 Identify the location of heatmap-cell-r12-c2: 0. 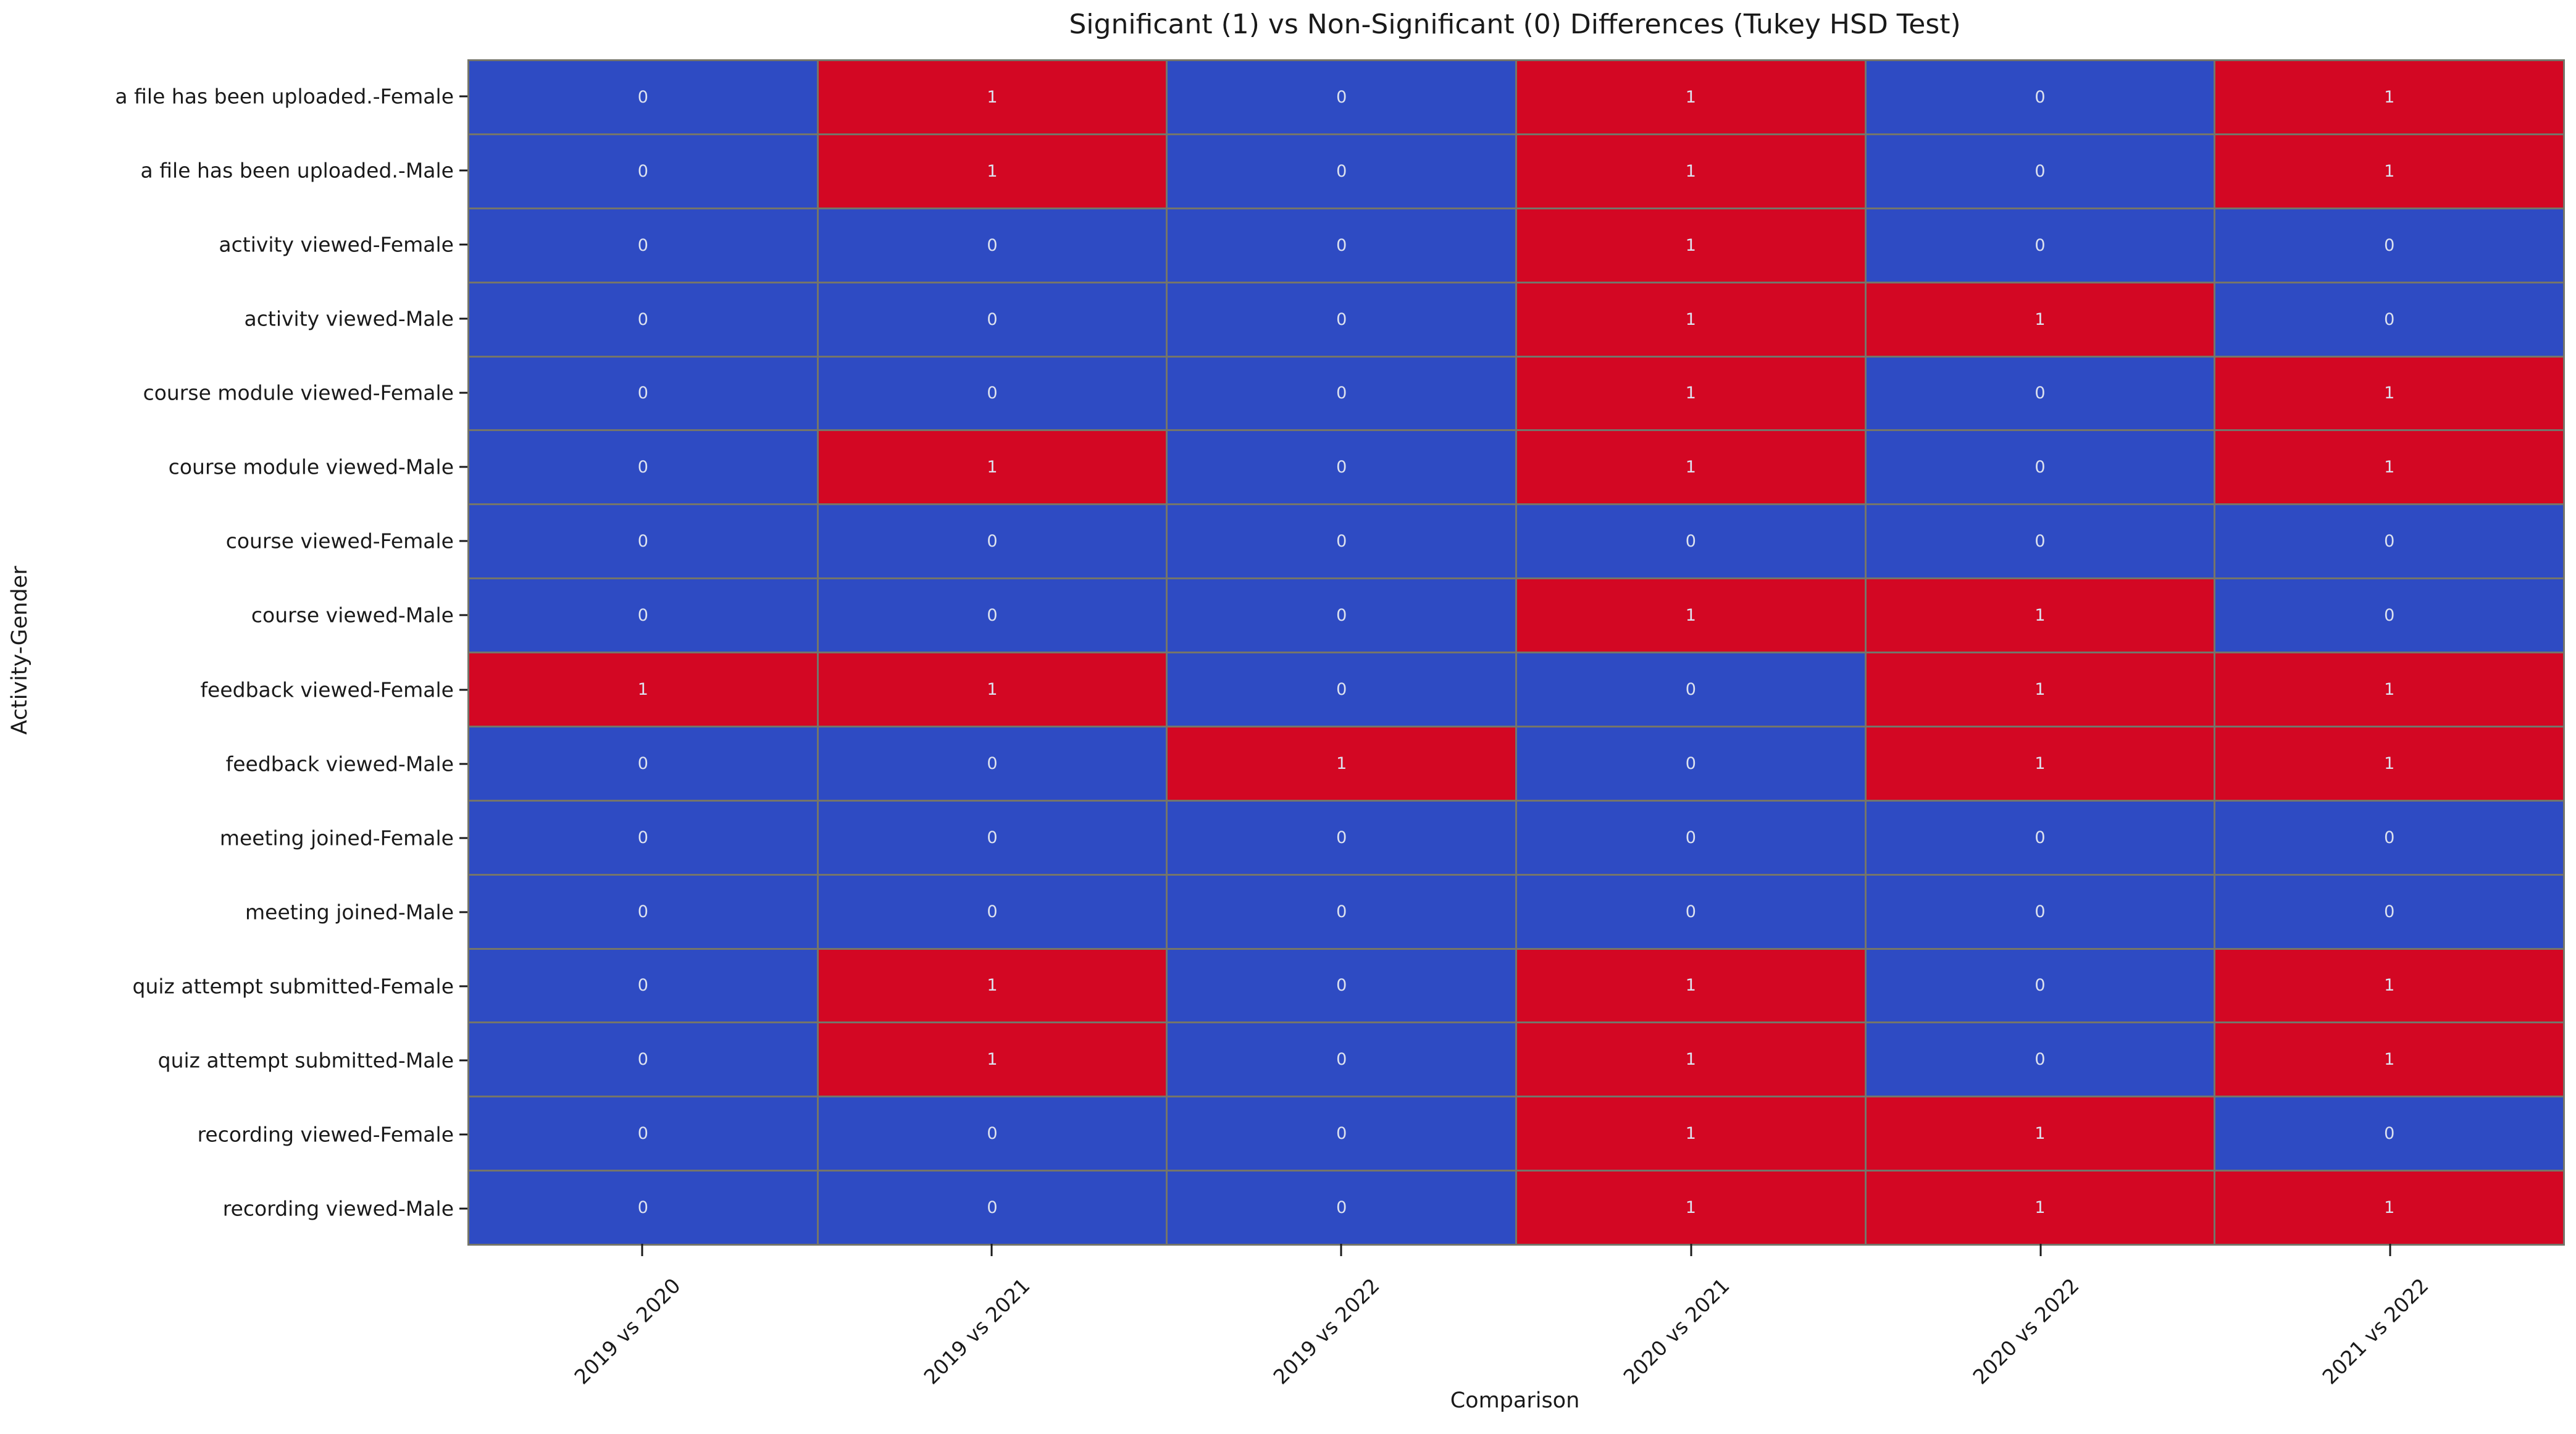
(1342, 985).